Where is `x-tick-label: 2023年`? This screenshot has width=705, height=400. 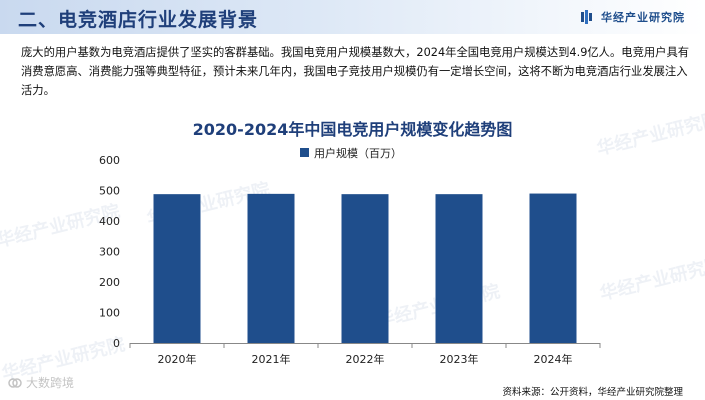
x-tick-label: 2023年 is located at coordinates (459, 359).